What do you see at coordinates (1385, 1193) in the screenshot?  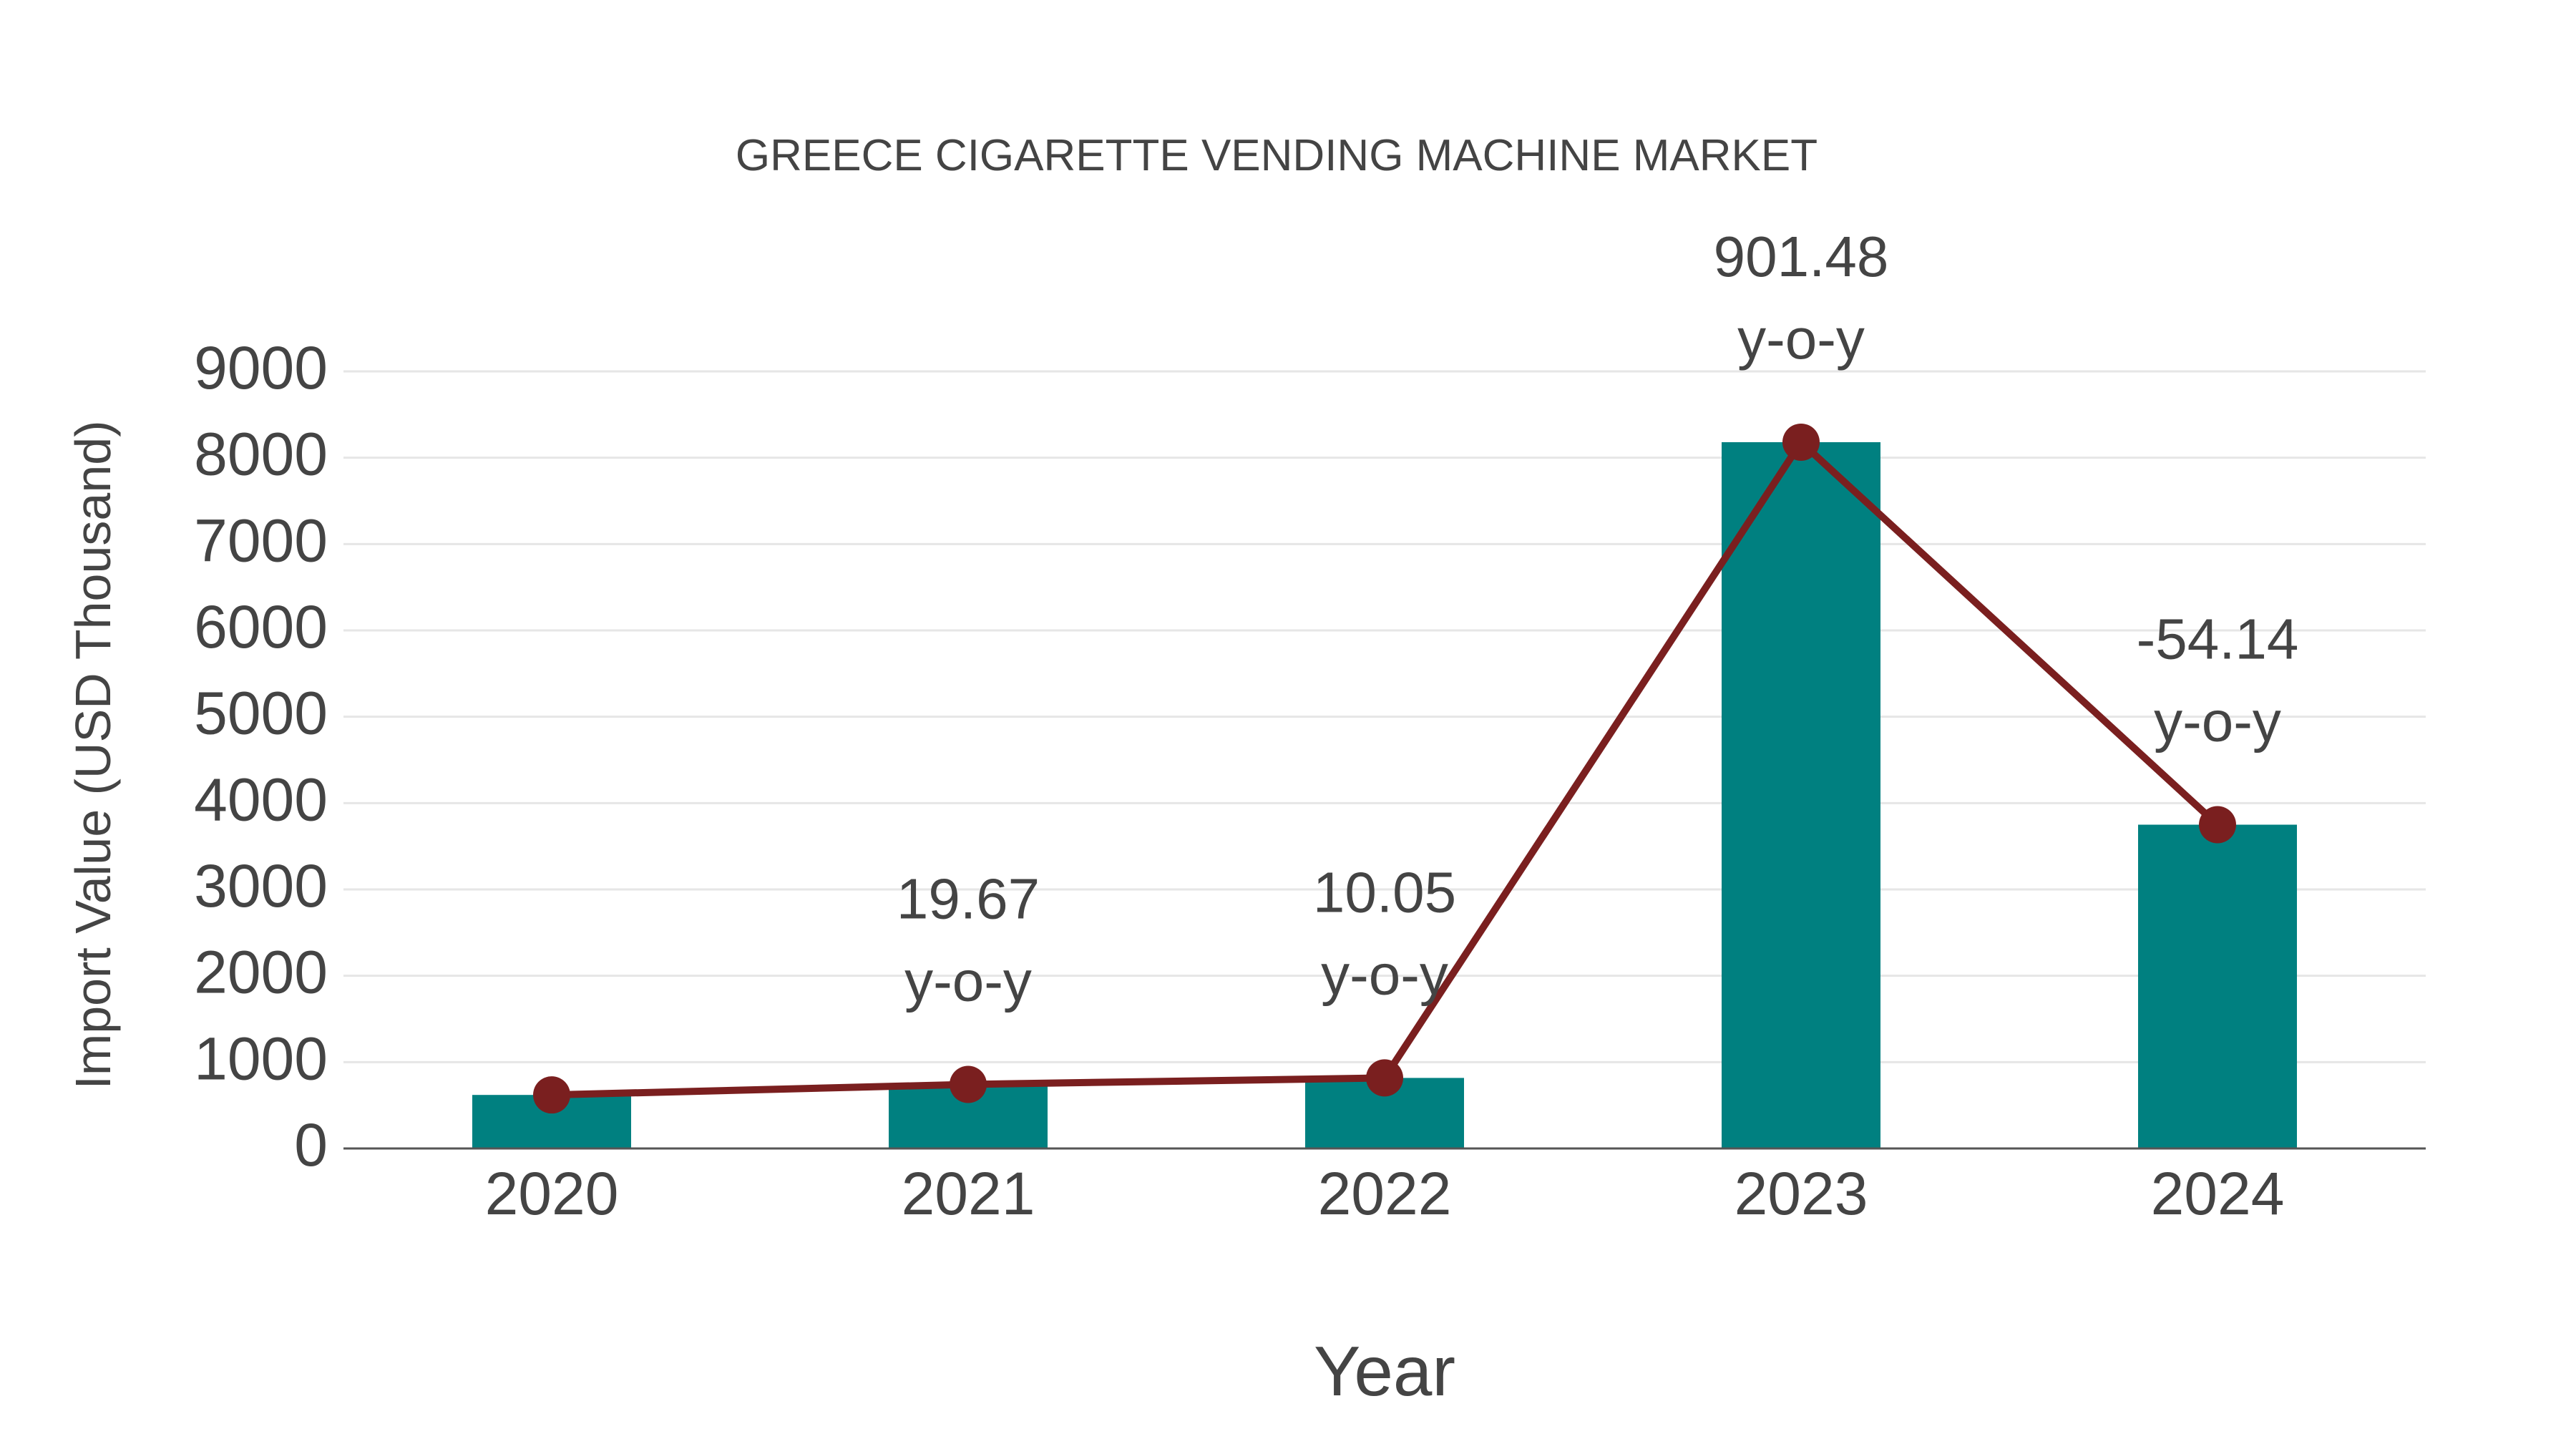 I see `x-tick-label: 2022` at bounding box center [1385, 1193].